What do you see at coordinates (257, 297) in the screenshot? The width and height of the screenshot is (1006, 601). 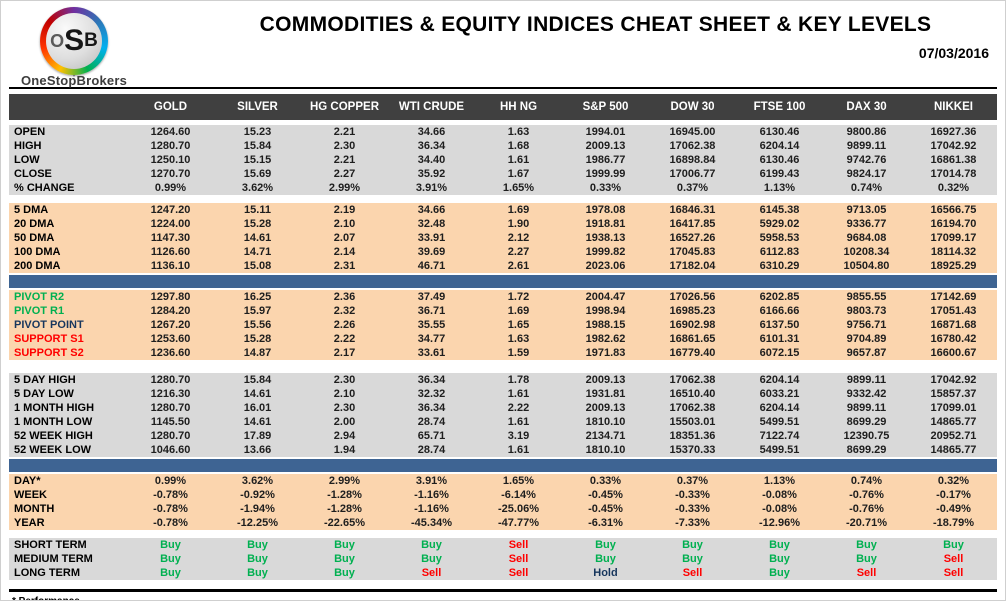 I see `value-cell: 16.25` at bounding box center [257, 297].